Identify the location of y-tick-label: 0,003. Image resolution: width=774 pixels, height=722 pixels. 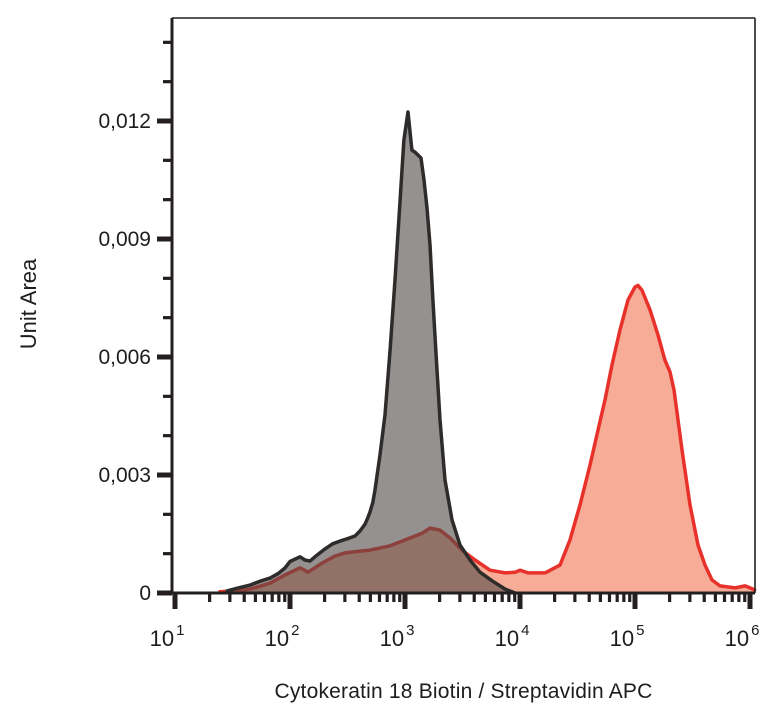
(124, 475).